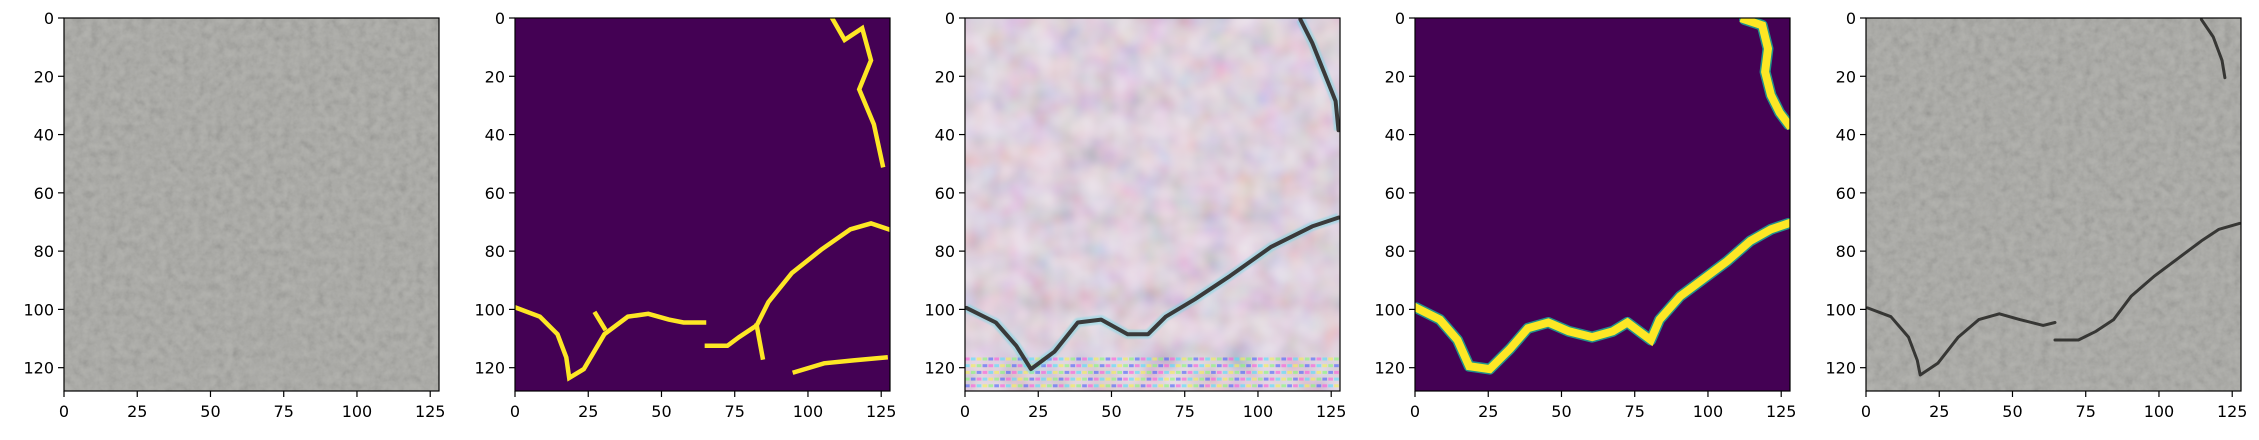  Describe the element at coordinates (495, 76) in the screenshot. I see `y-tick-label: 20` at that location.